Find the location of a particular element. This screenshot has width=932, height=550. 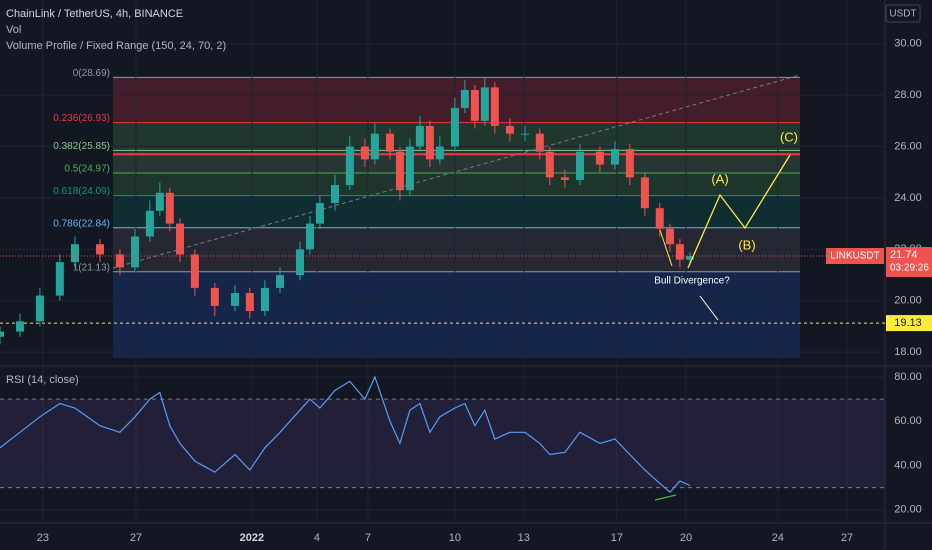

wave-projection is located at coordinates (739, 211).